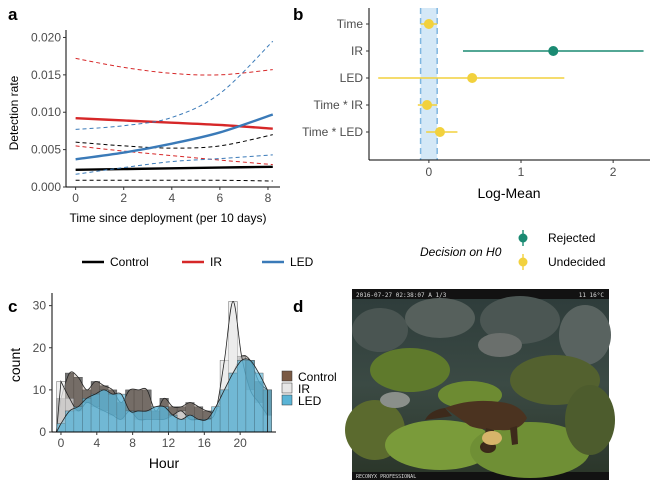 The width and height of the screenshot is (672, 480). What do you see at coordinates (123, 198) in the screenshot?
I see `panel-a-x-tick-label: 2` at bounding box center [123, 198].